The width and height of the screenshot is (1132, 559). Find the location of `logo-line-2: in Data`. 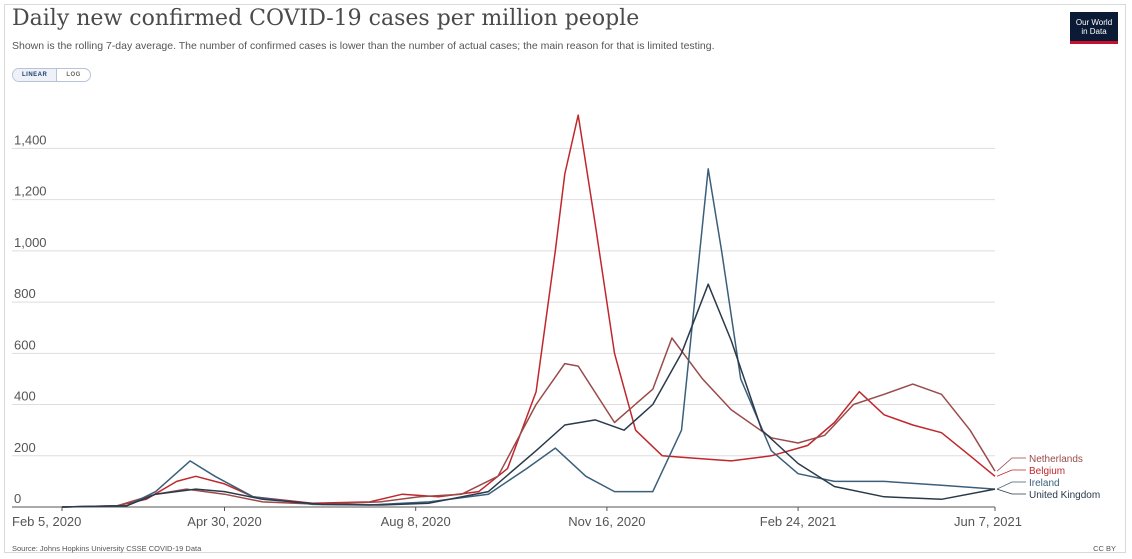

logo-line-2: in Data is located at coordinates (1094, 31).